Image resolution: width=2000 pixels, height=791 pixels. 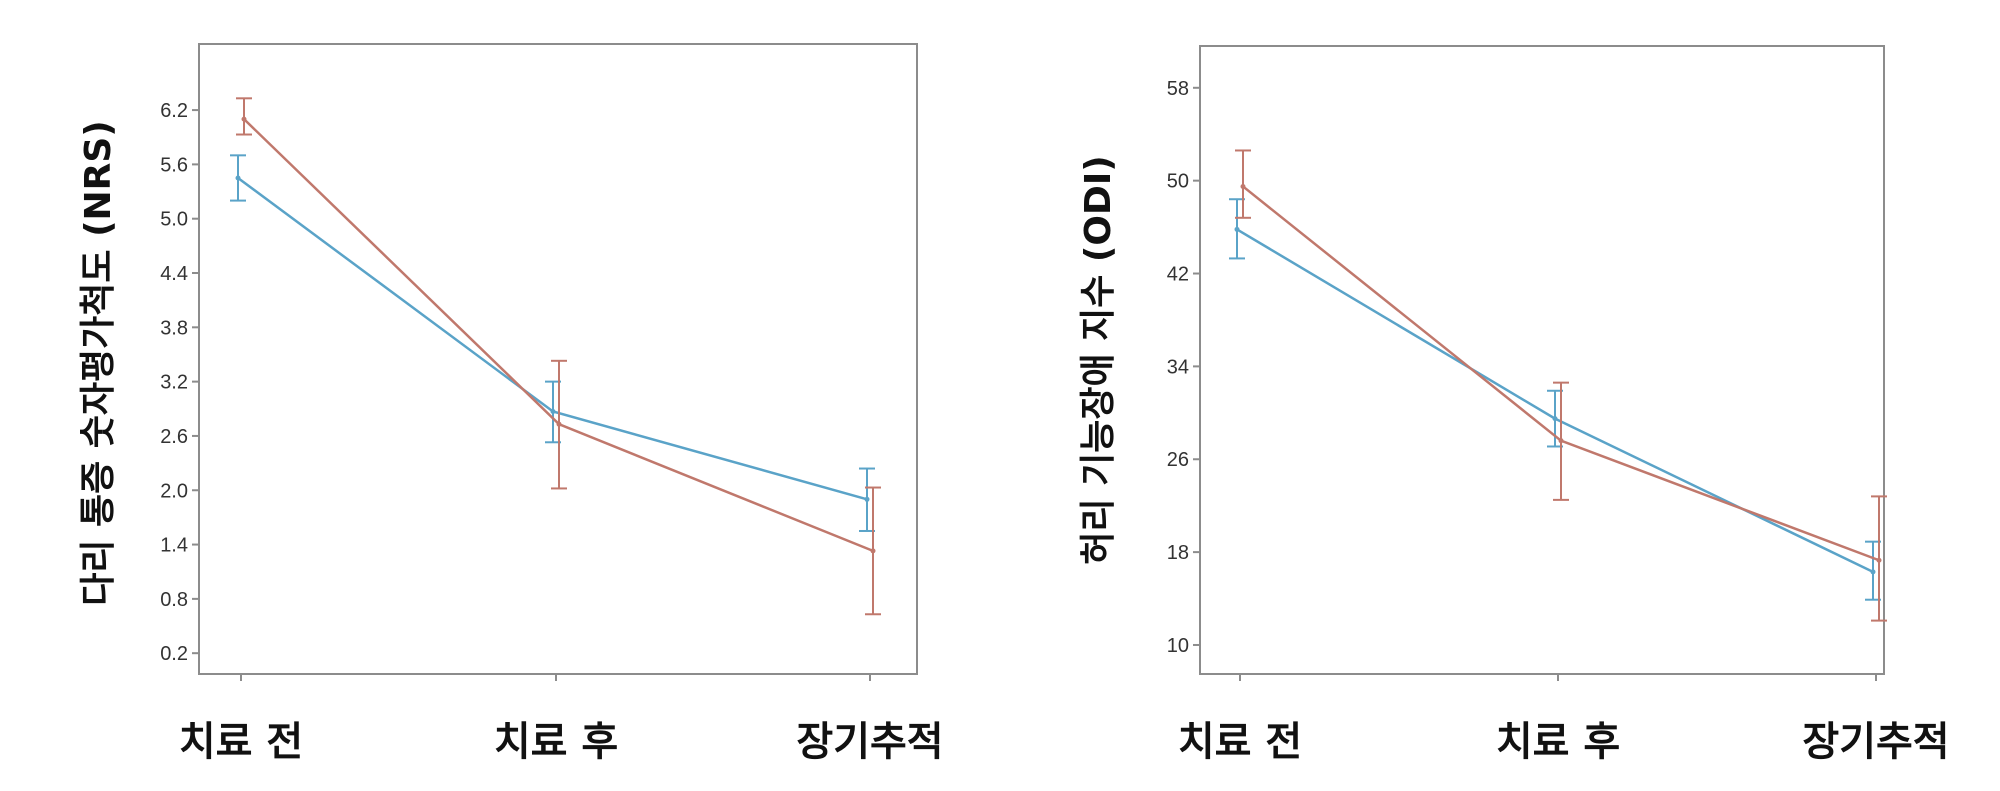 I want to click on odi-y-tick-label: 26, so click(x=1178, y=460).